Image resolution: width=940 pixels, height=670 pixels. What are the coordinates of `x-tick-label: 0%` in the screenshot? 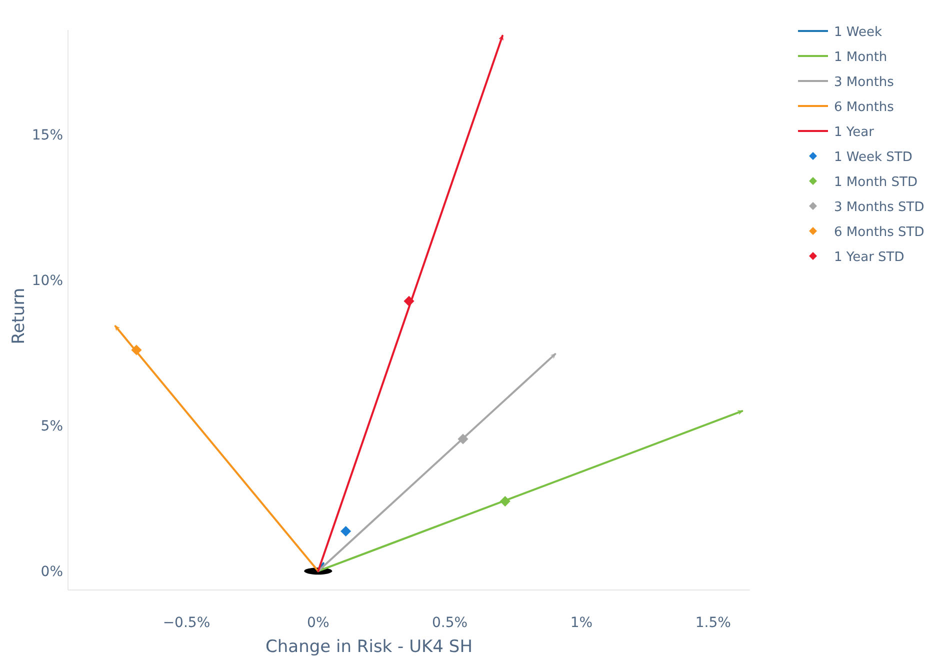 It's located at (318, 623).